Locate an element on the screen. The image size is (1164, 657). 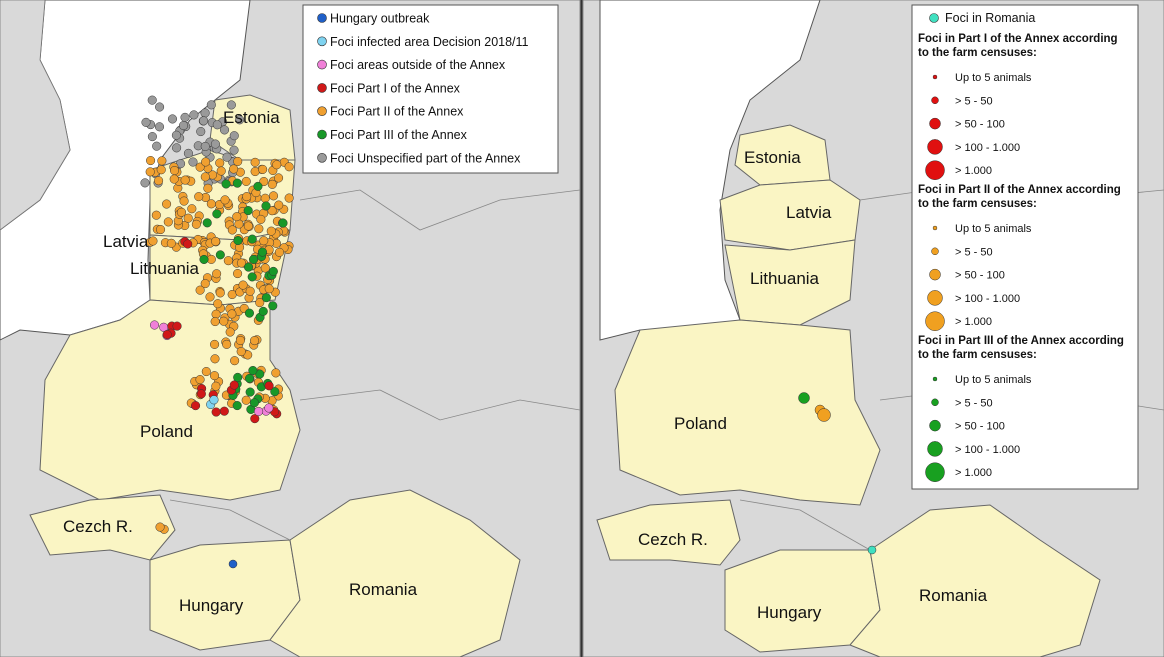
legend-label: Hungary outbreak is located at coordinates (380, 19).